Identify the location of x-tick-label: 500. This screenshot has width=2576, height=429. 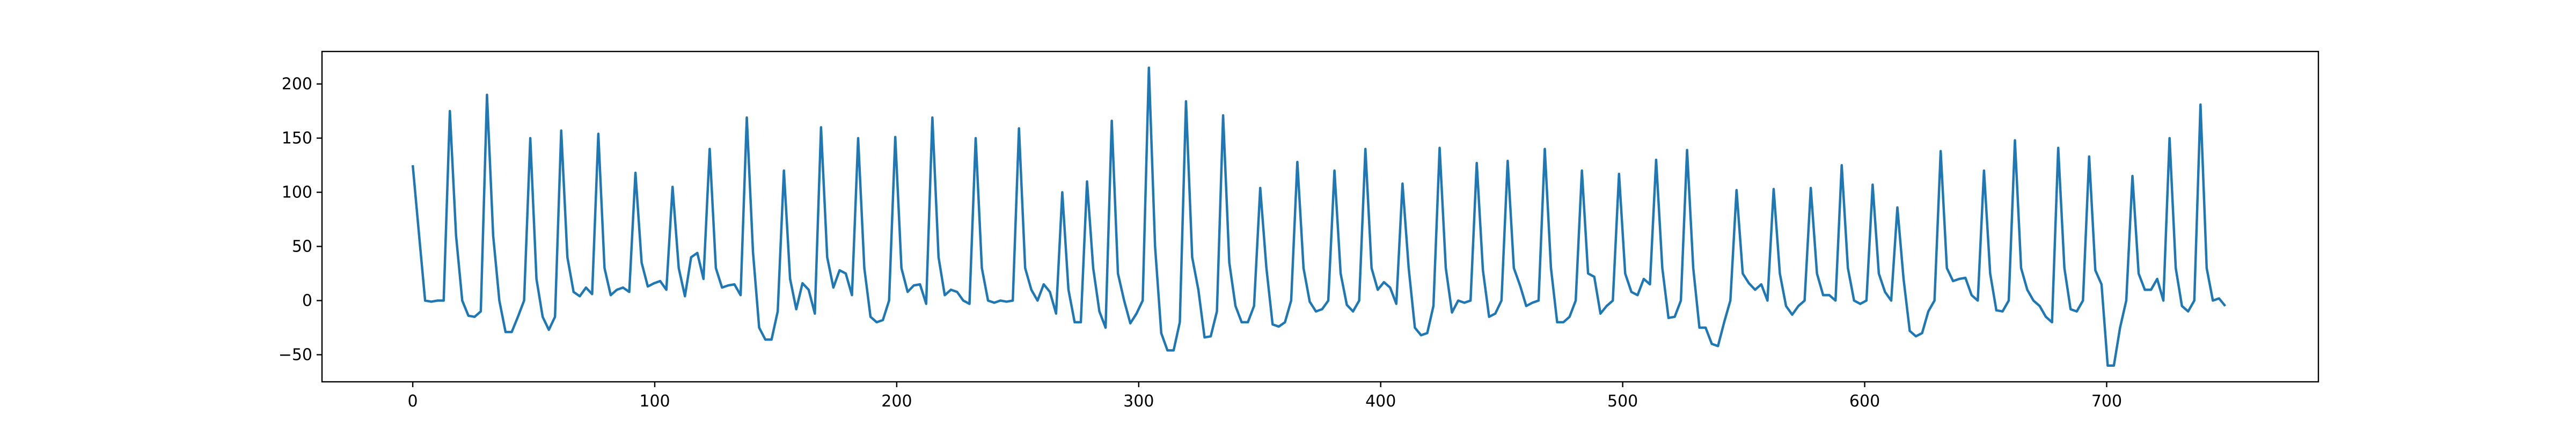
(1622, 401).